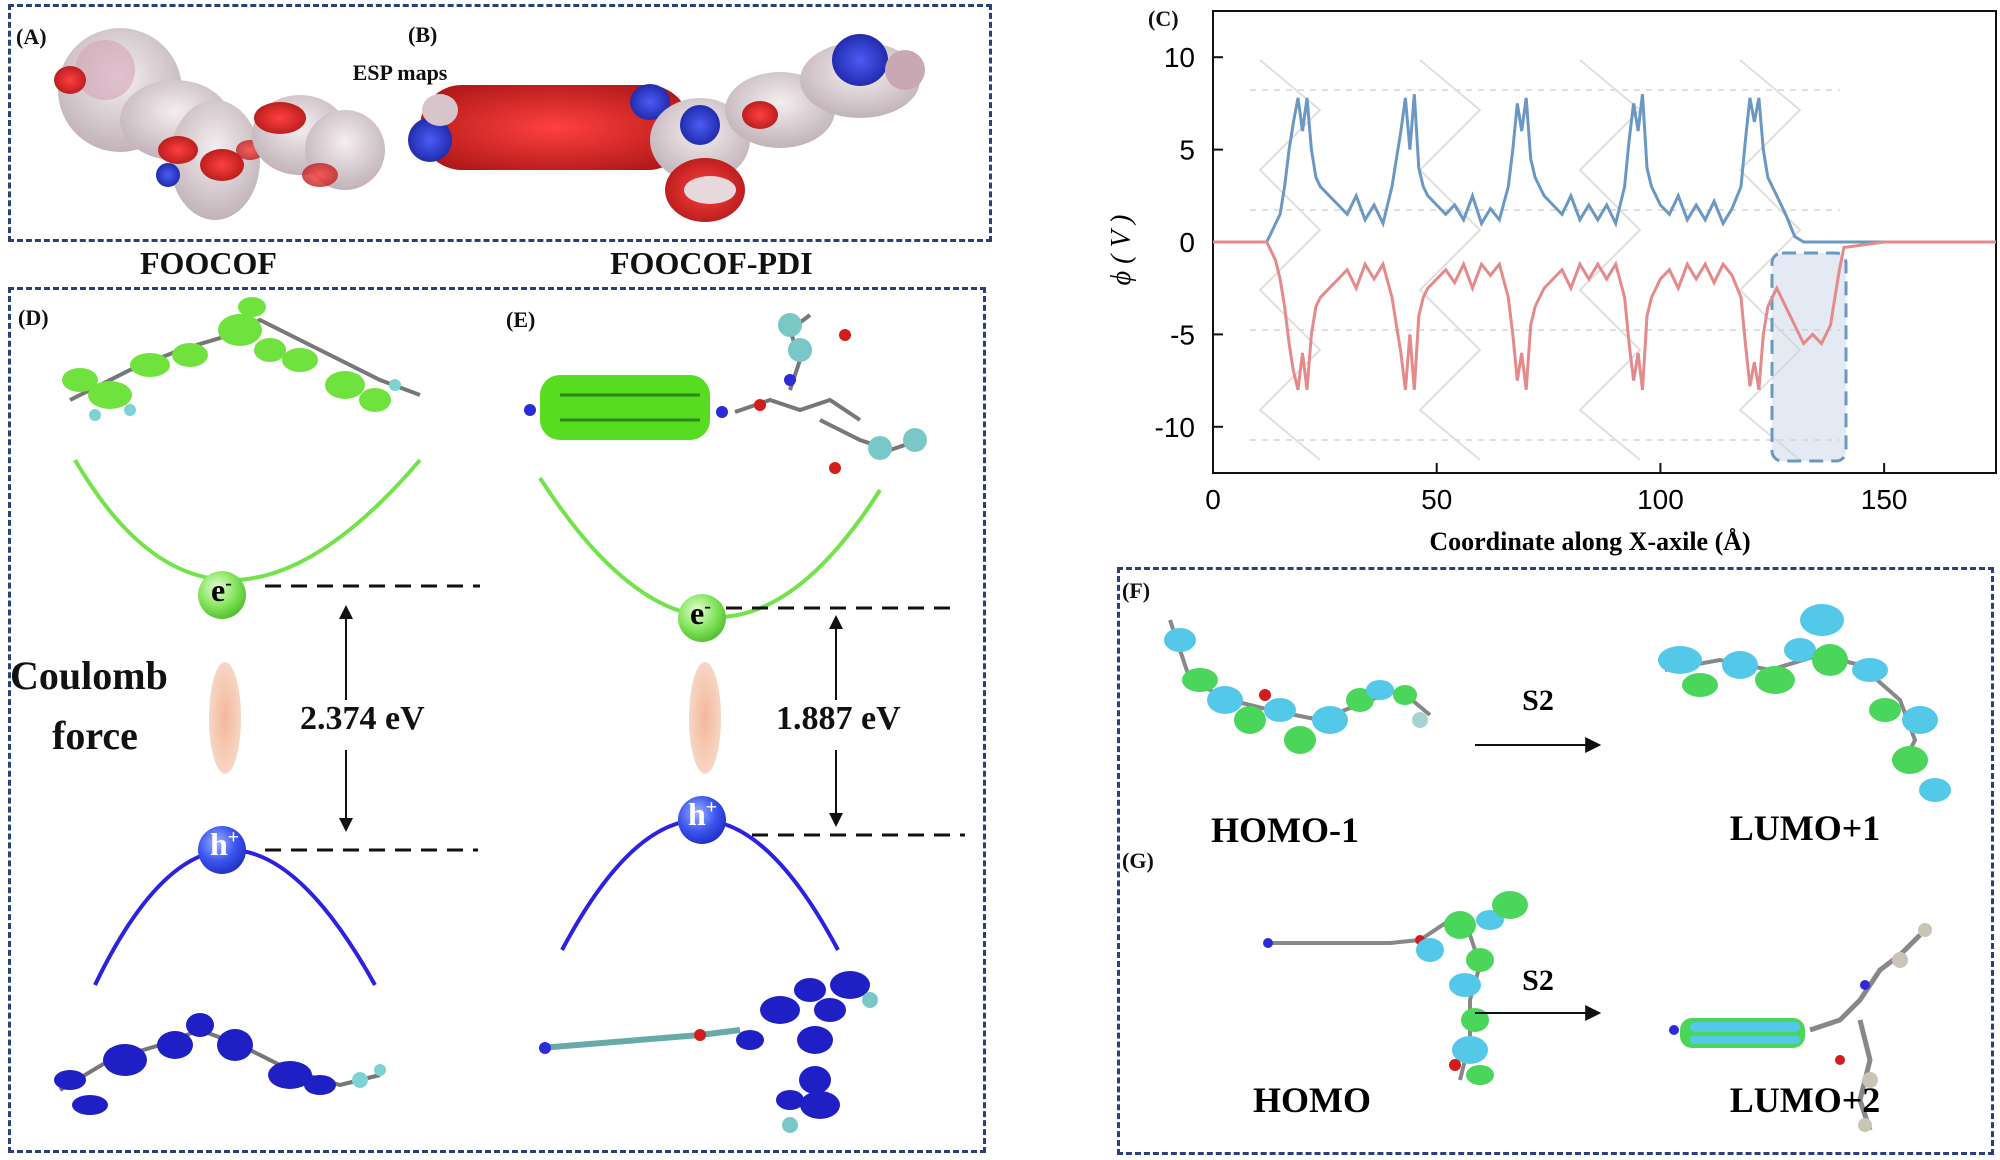 This screenshot has height=1160, width=2000. What do you see at coordinates (666, 128) in the screenshot?
I see `foocof-pdi-esp-surface` at bounding box center [666, 128].